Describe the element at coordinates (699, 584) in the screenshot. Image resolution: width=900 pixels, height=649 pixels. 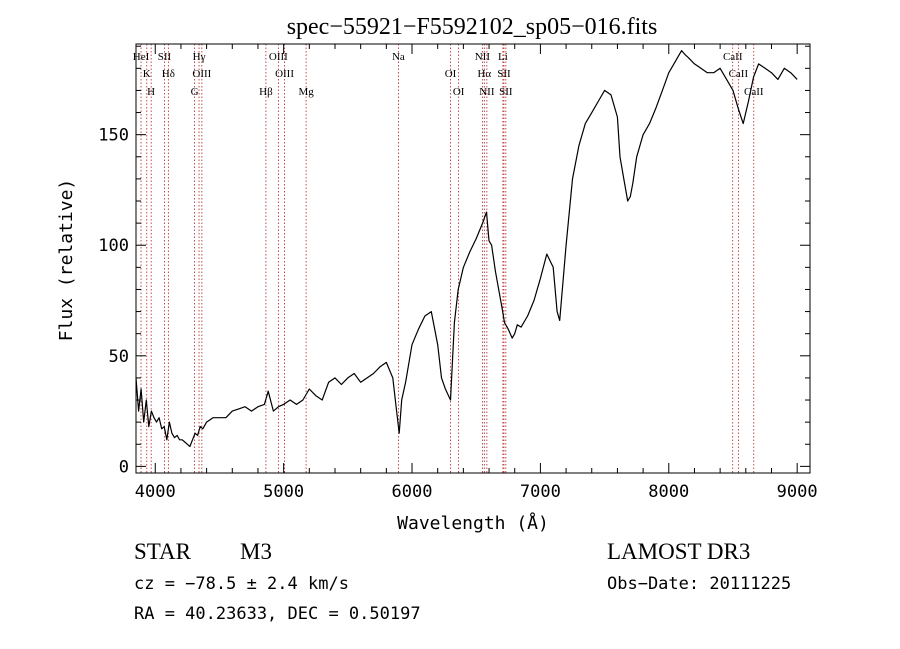
I see `obs-date: Obs−Date: 20111225` at that location.